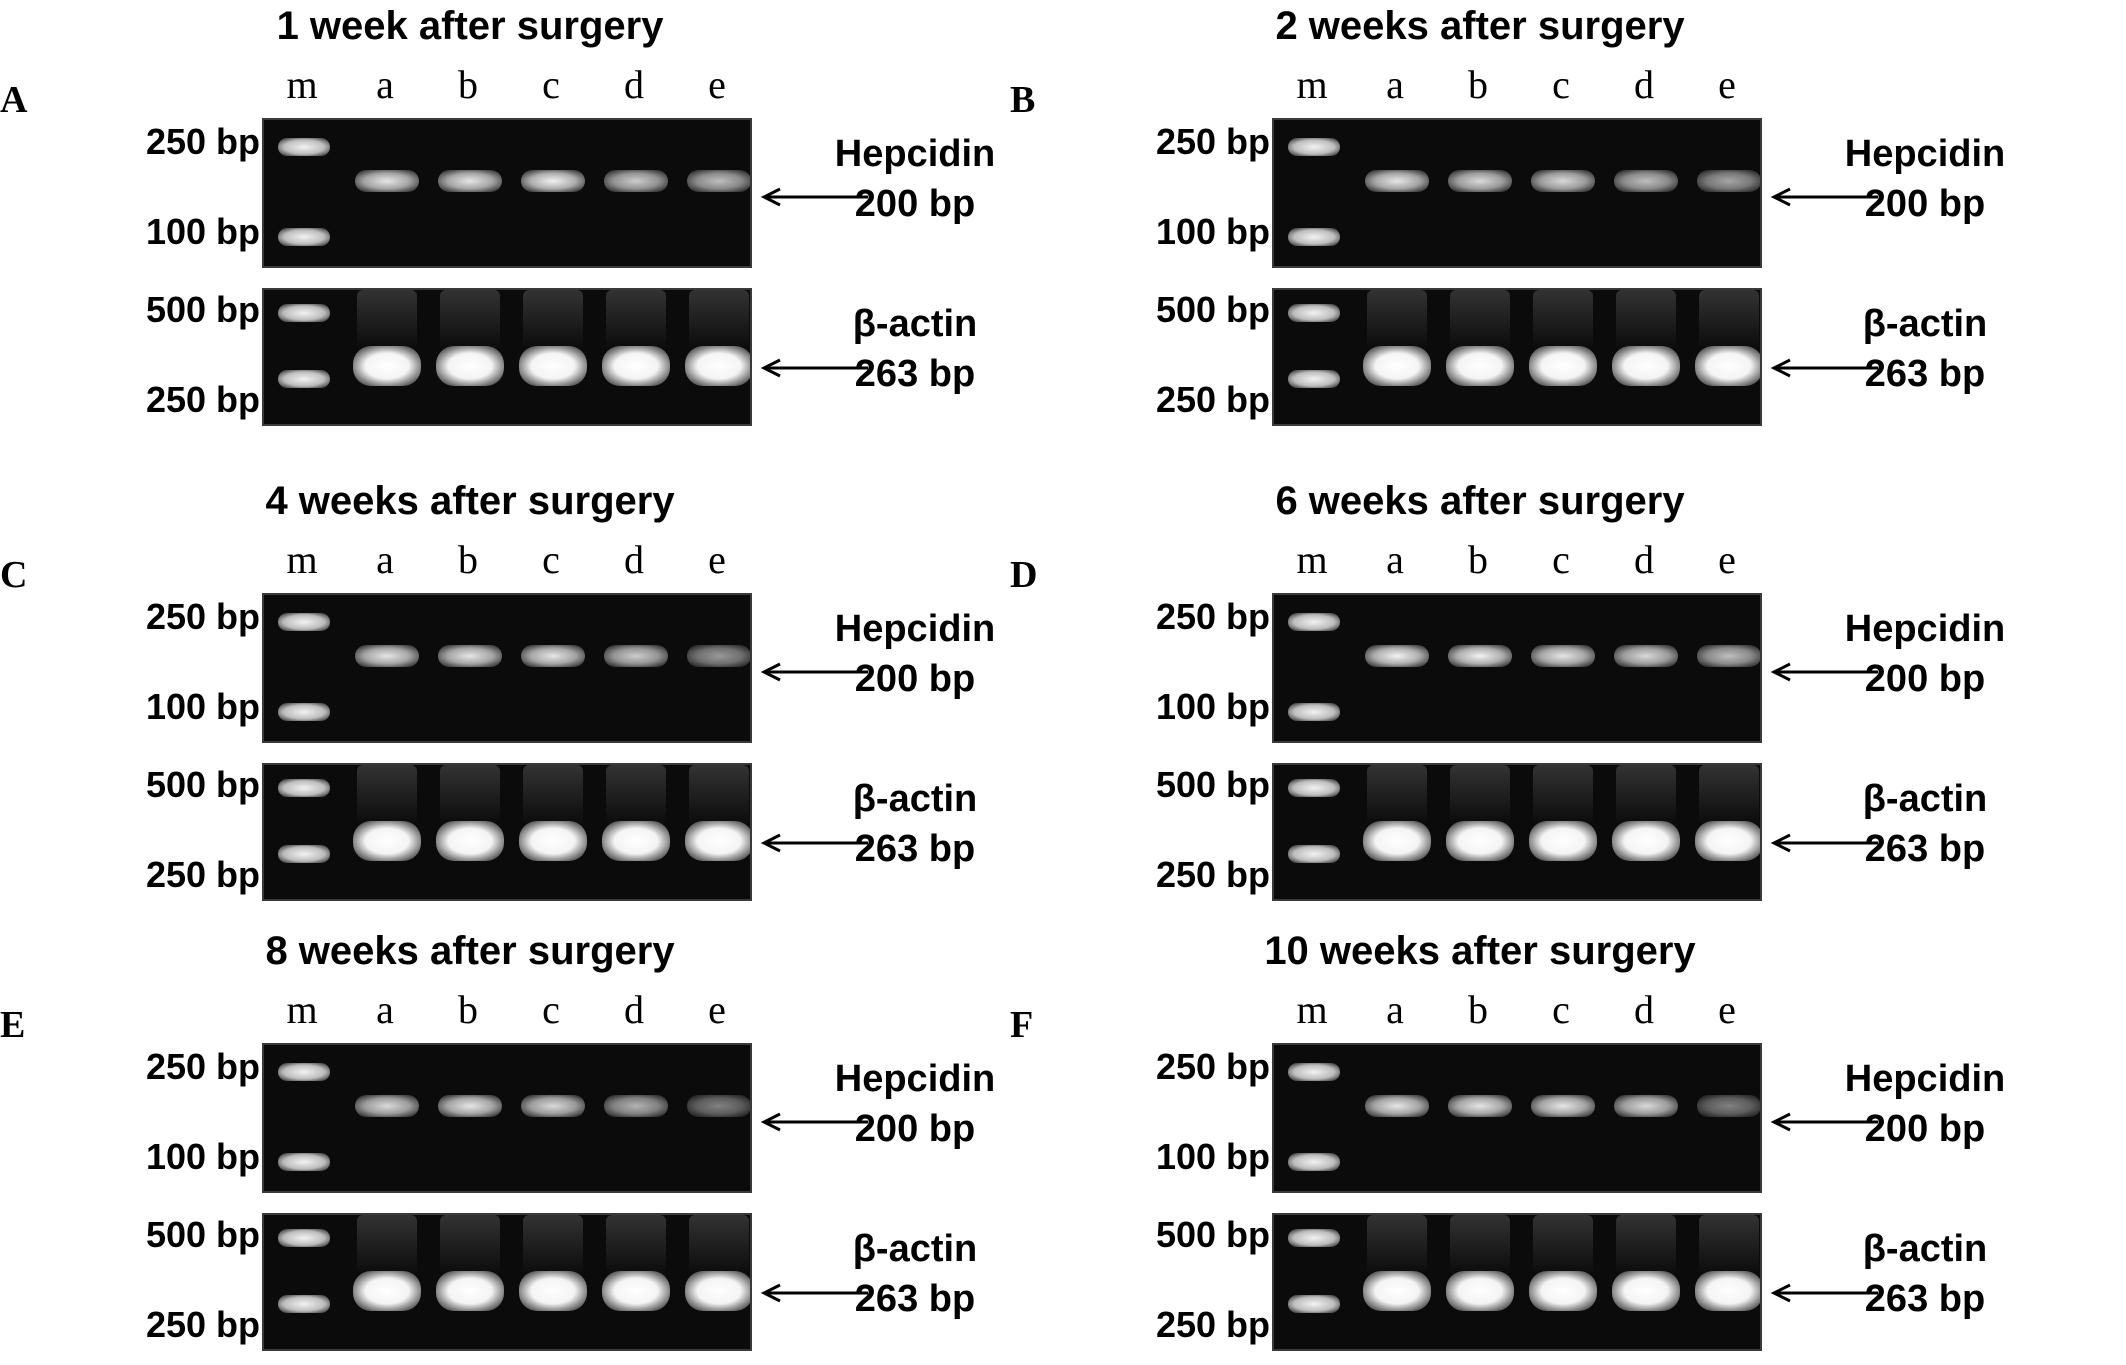  What do you see at coordinates (470, 26) in the screenshot?
I see `panel-title: 1 week after surgery` at bounding box center [470, 26].